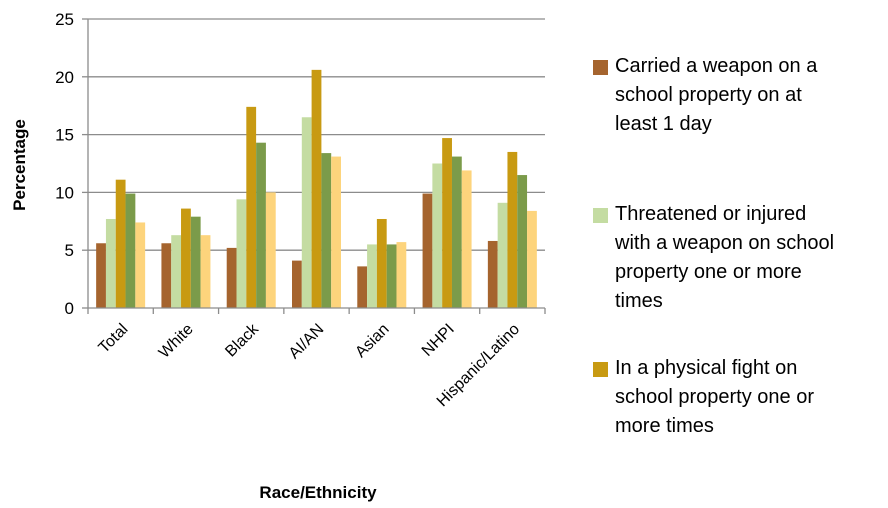  I want to click on bar-1-ai-an, so click(297, 284).